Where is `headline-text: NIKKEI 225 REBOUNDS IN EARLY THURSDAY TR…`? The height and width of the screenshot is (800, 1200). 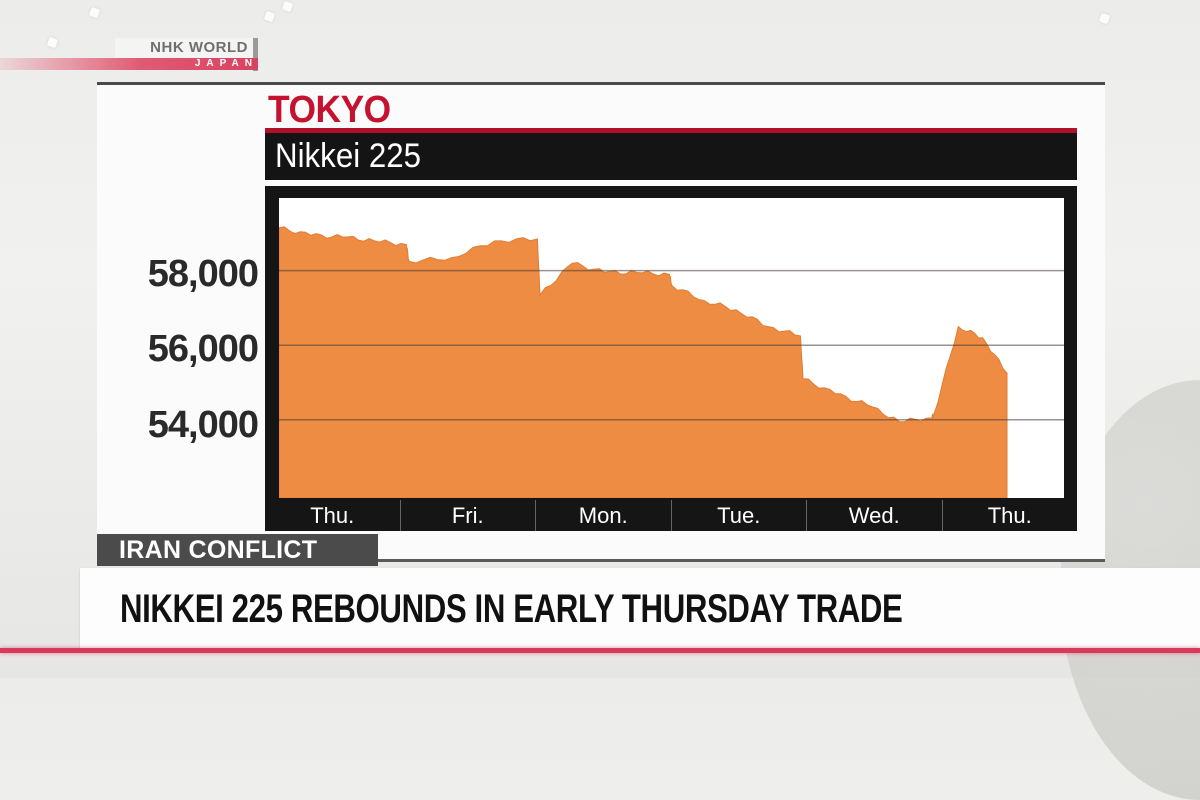
headline-text: NIKKEI 225 REBOUNDS IN EARLY THURSDAY TR… is located at coordinates (511, 609).